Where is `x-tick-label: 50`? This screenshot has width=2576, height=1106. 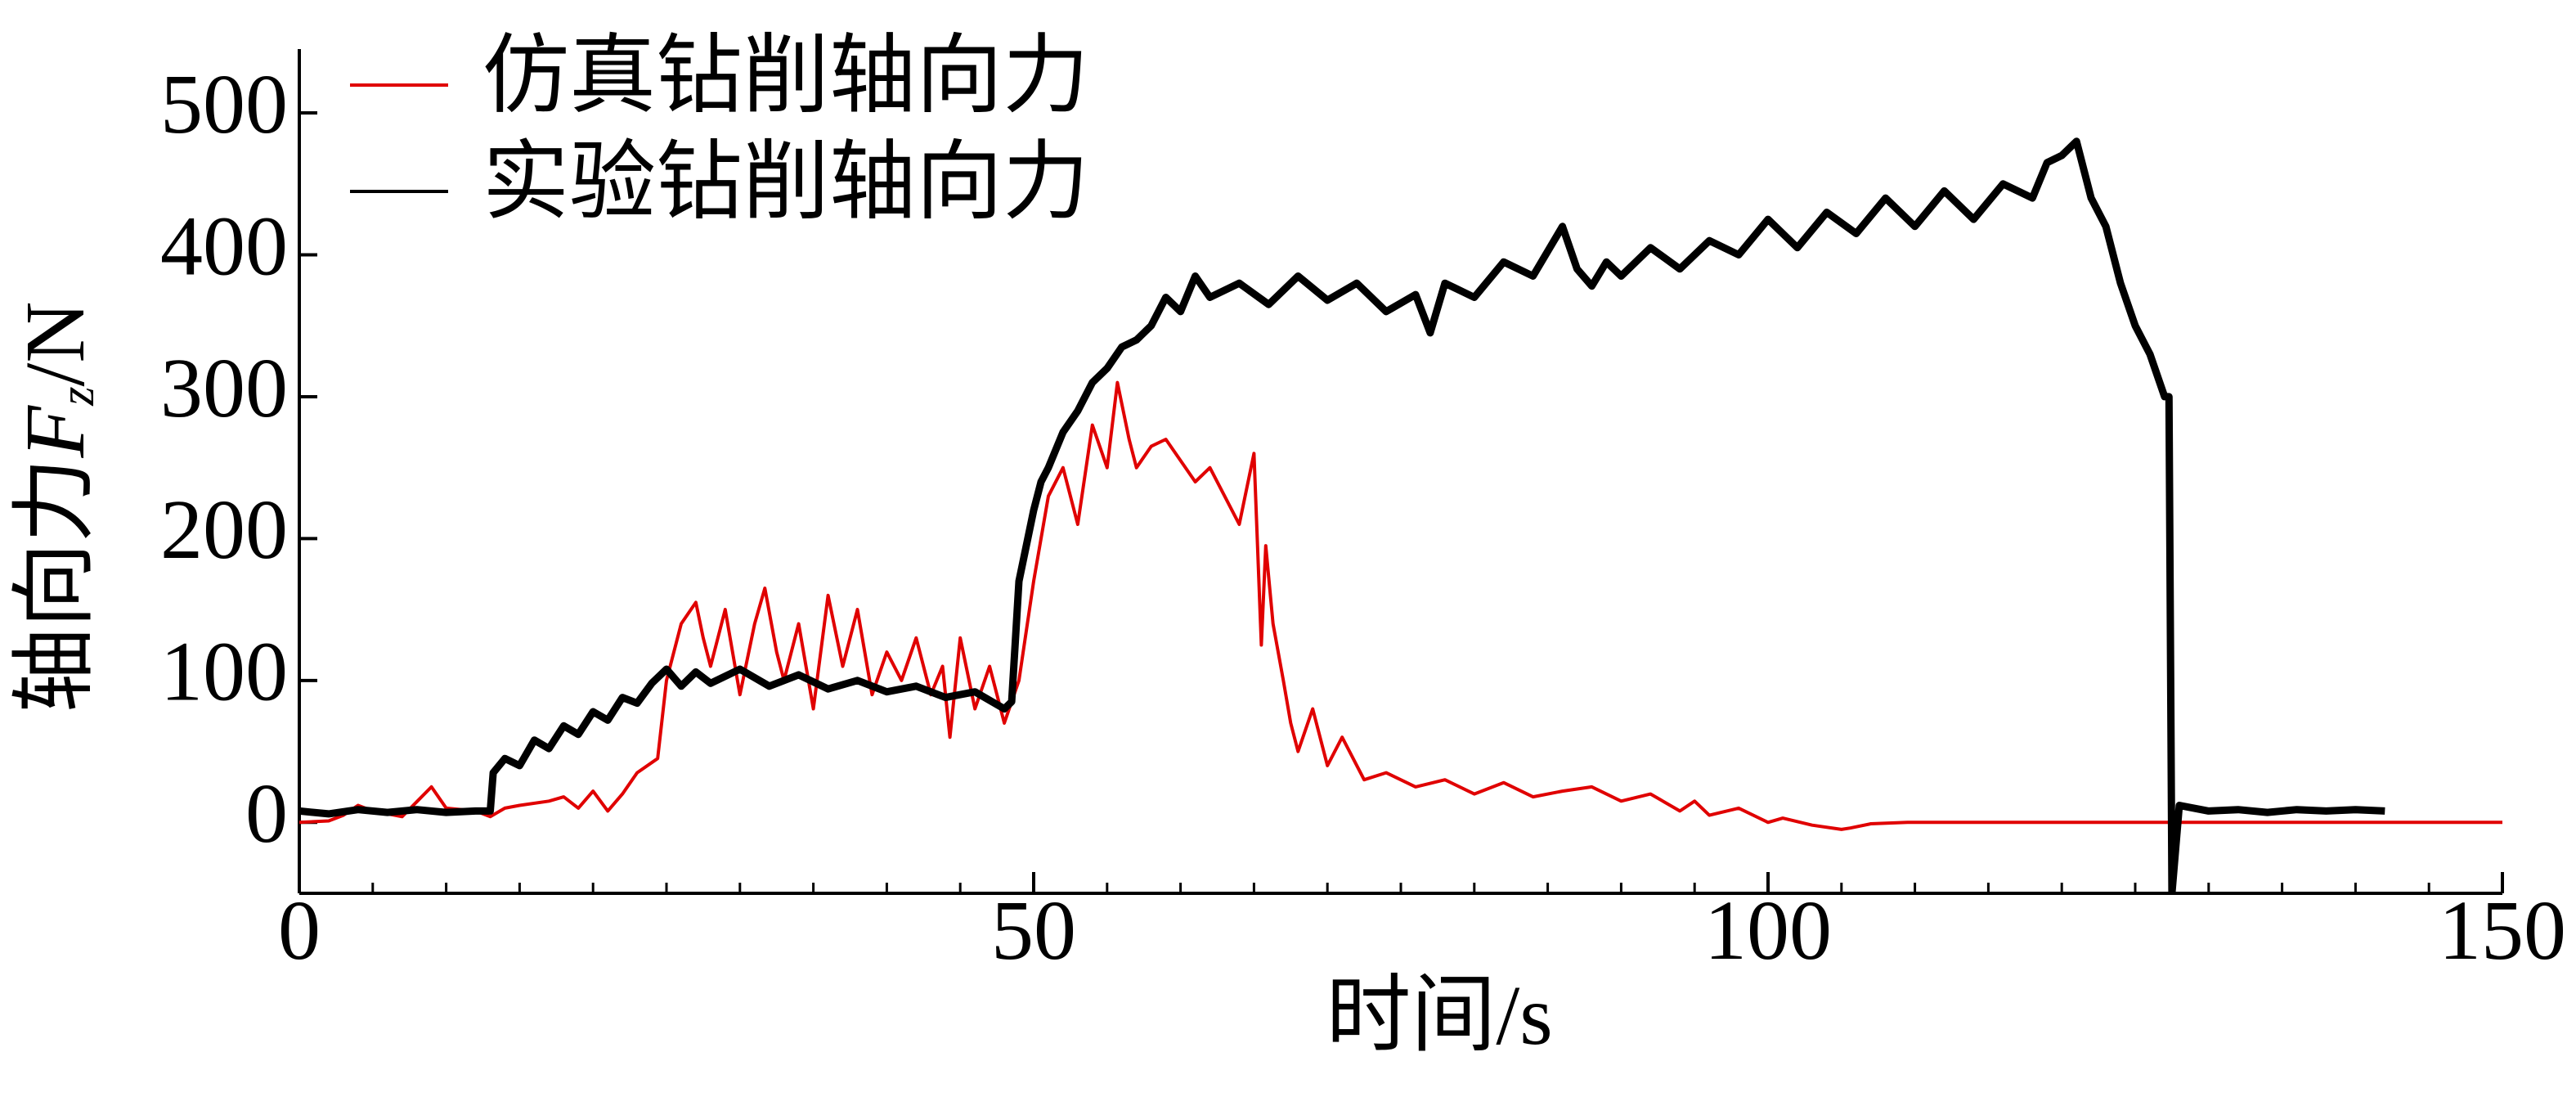 x-tick-label: 50 is located at coordinates (1033, 931).